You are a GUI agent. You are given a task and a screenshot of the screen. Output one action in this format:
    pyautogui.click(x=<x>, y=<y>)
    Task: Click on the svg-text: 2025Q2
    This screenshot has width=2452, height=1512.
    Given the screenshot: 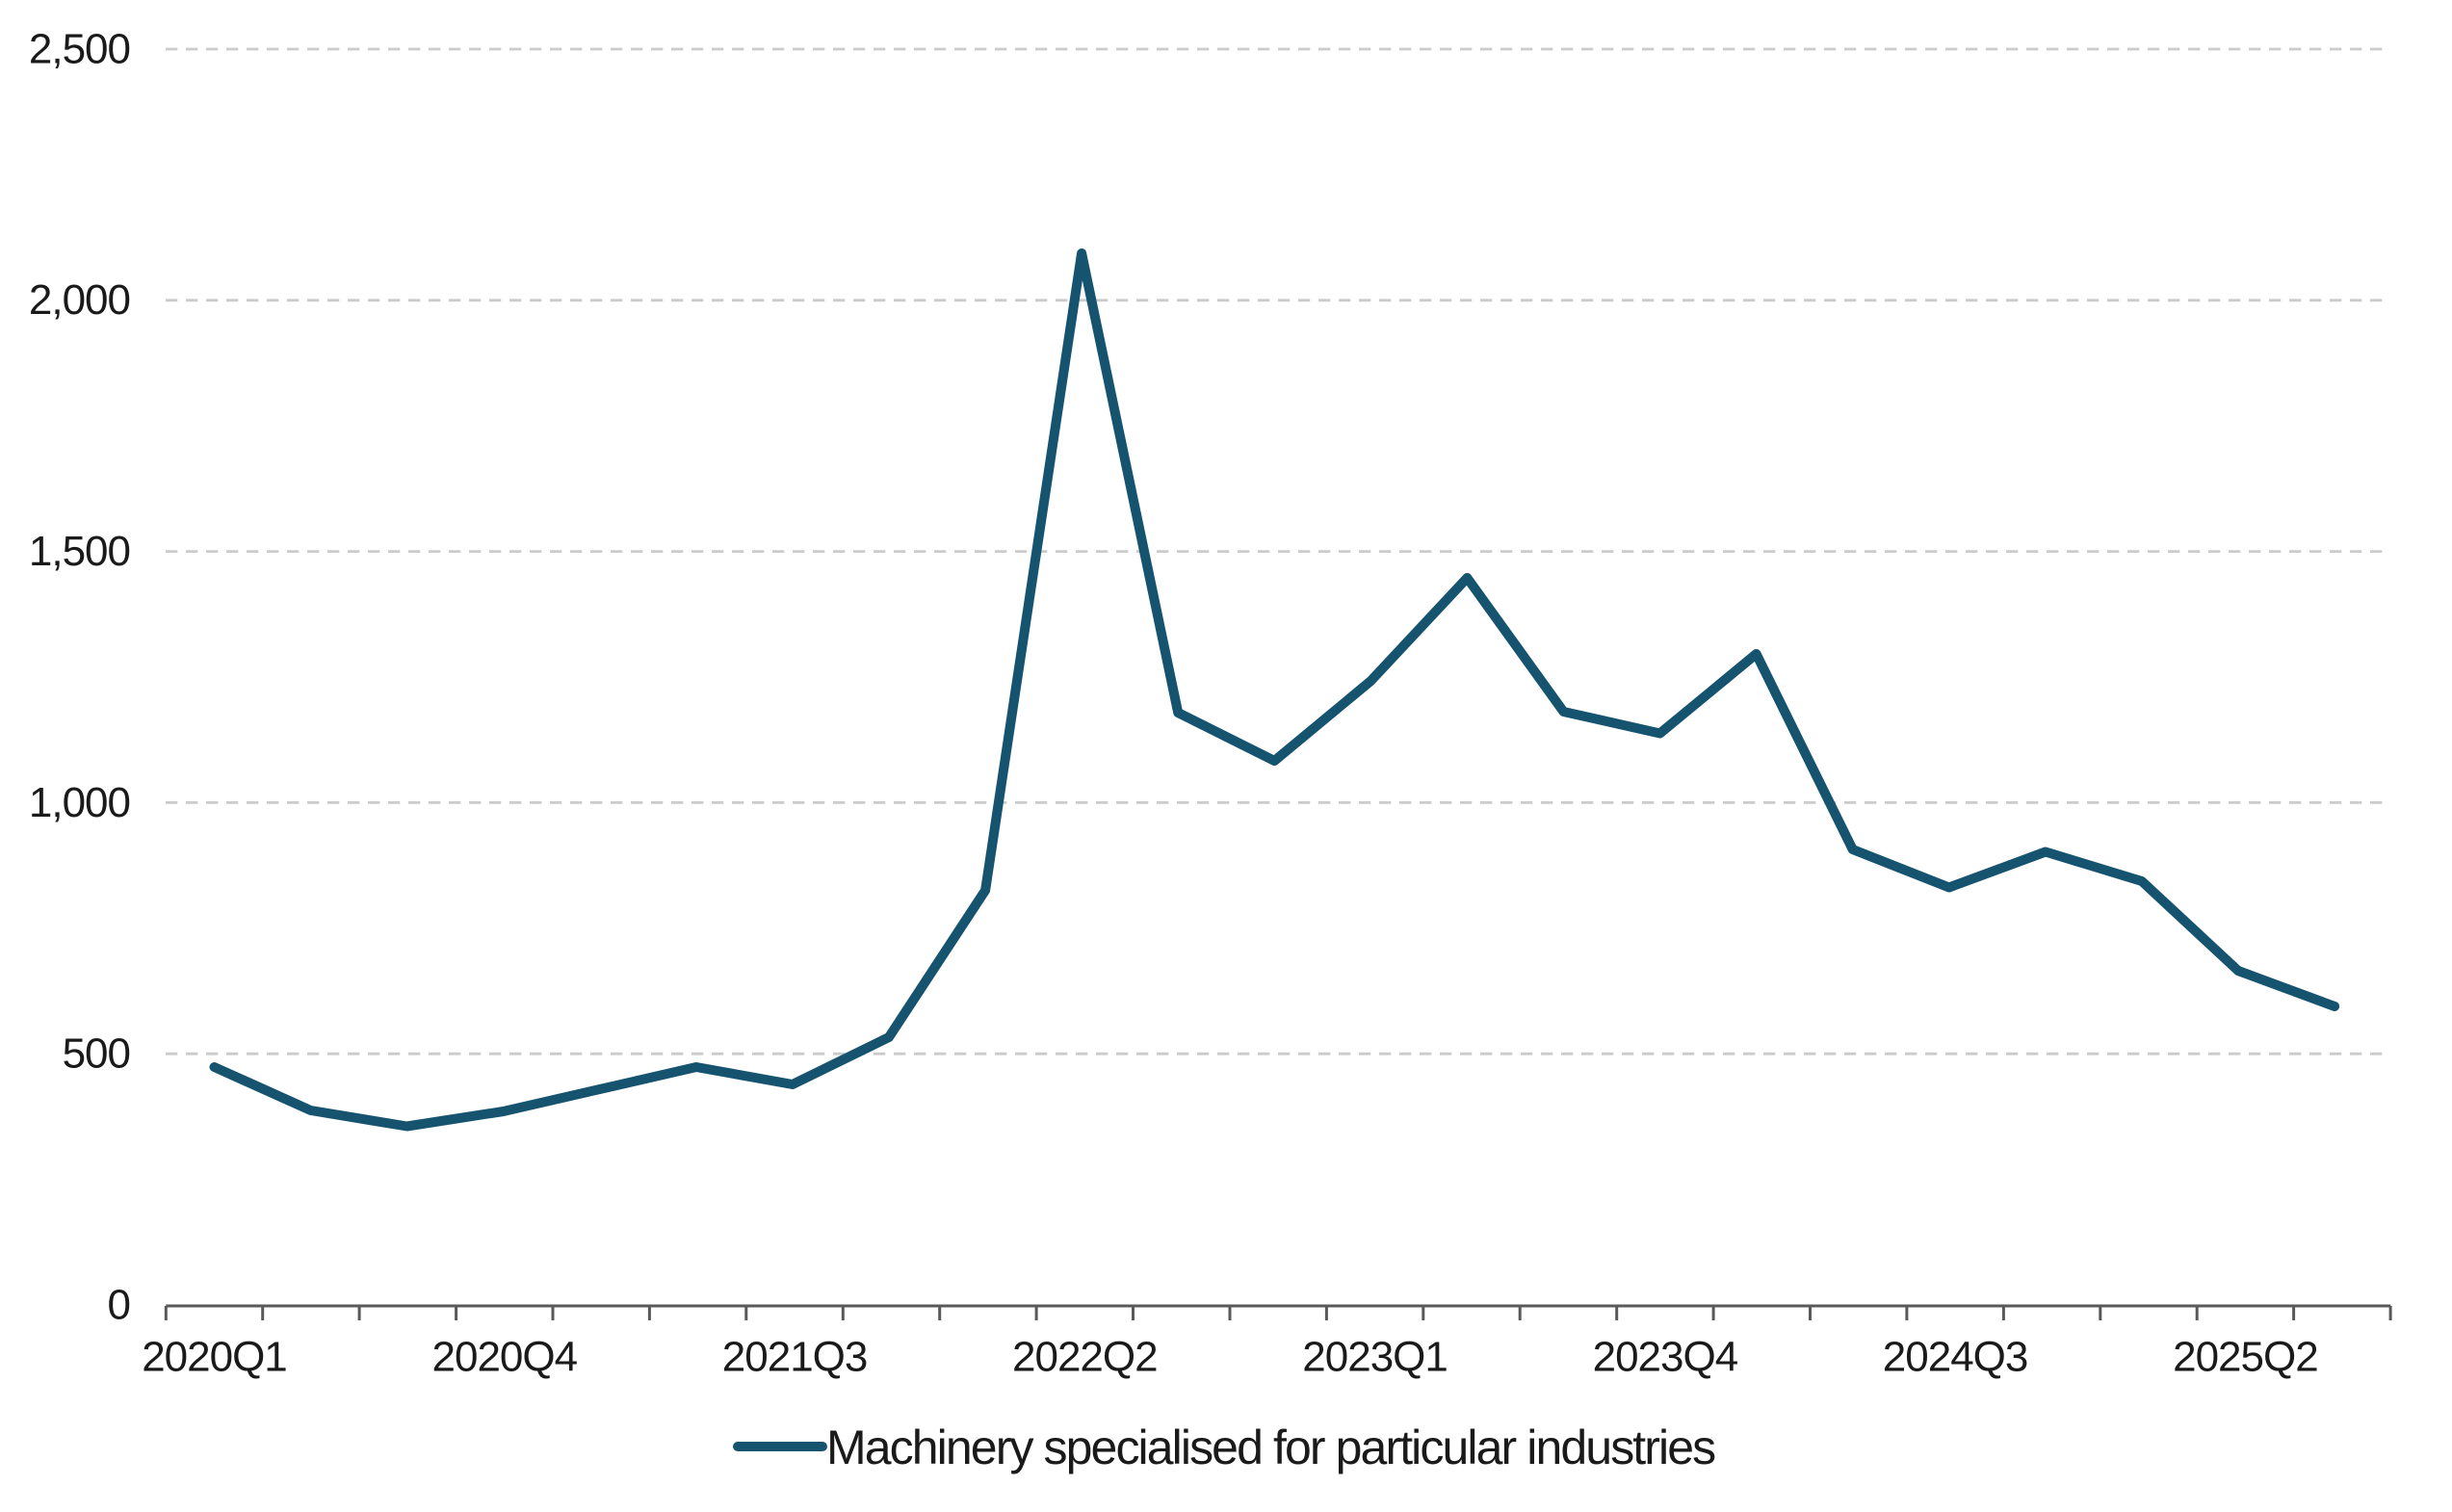 What is the action you would take?
    pyautogui.click(x=2245, y=1357)
    